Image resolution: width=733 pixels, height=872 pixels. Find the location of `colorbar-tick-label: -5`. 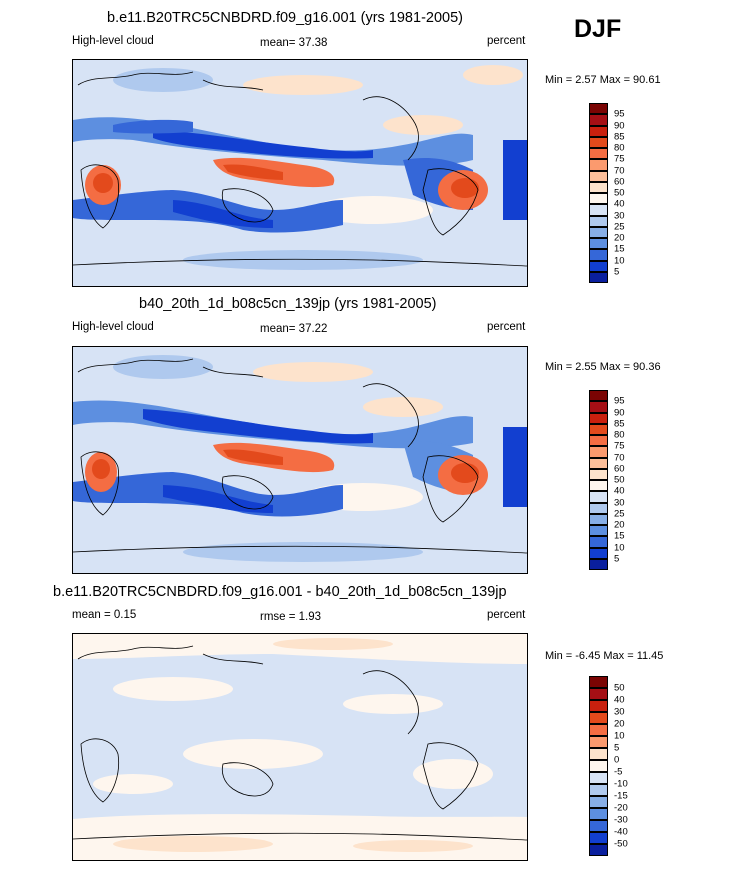

colorbar-tick-label: -5 is located at coordinates (618, 772).